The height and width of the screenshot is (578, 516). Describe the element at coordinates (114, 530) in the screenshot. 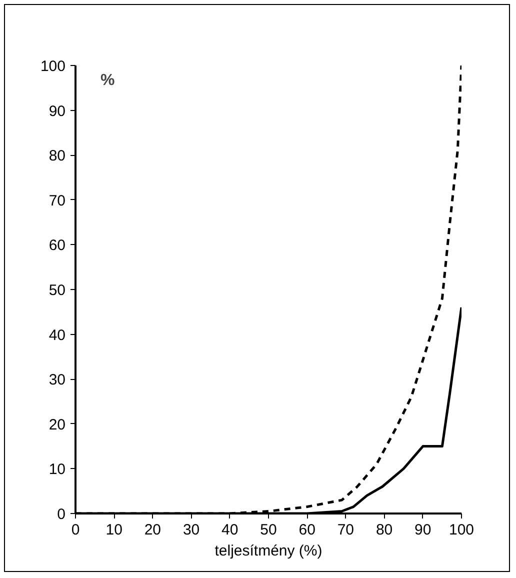

I see `x-tick-label: 10` at that location.